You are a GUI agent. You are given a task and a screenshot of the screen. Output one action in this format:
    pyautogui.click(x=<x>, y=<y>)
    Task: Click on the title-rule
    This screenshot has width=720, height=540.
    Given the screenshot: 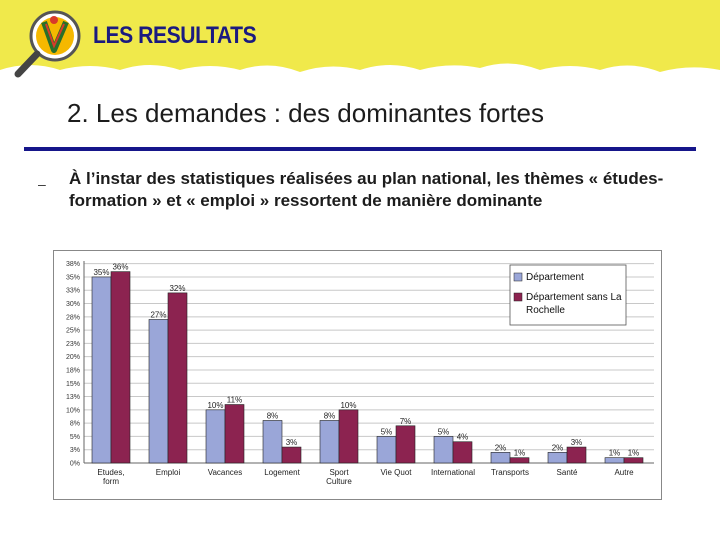 What is the action you would take?
    pyautogui.click(x=360, y=149)
    